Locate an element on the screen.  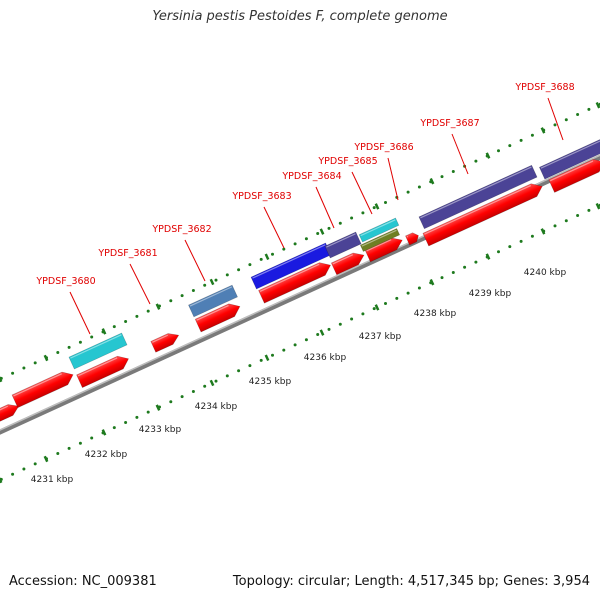
feature-cyan-1-shine is located at coordinates (96, 346).